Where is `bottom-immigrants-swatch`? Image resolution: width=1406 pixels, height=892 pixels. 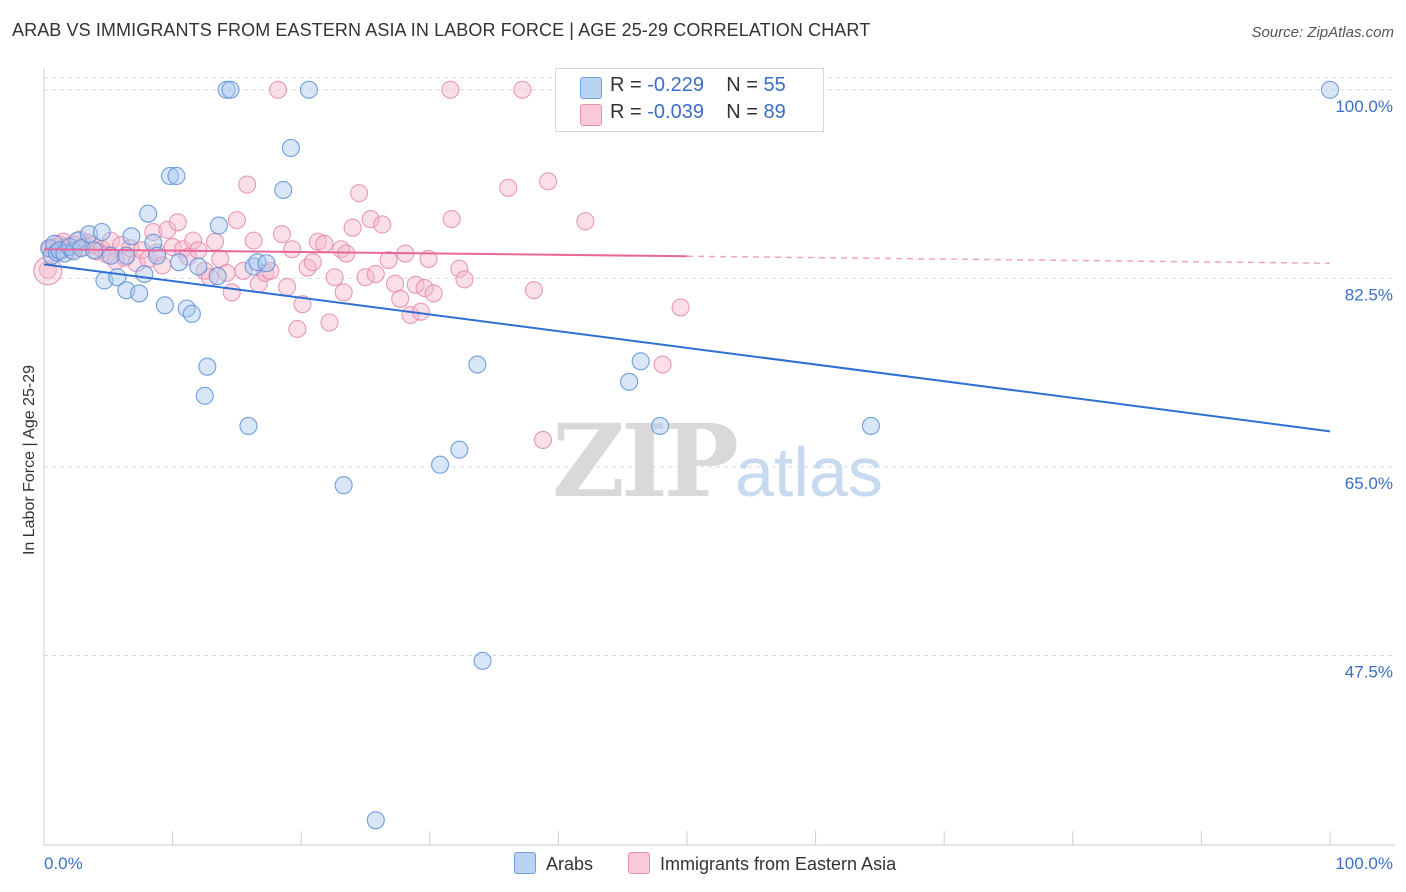 bottom-immigrants-swatch is located at coordinates (639, 863).